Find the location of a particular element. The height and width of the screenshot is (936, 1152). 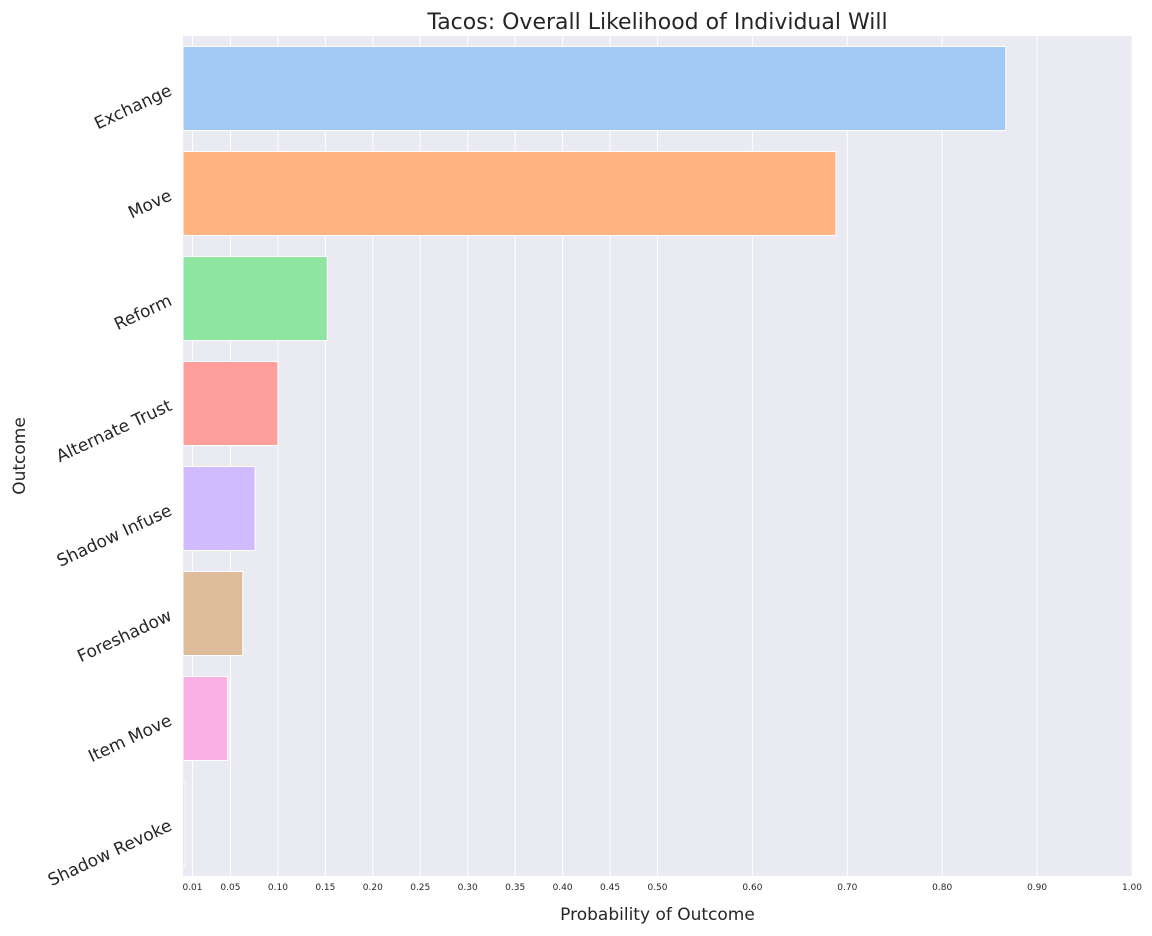

y-tick-label: Item Move is located at coordinates (130, 739).